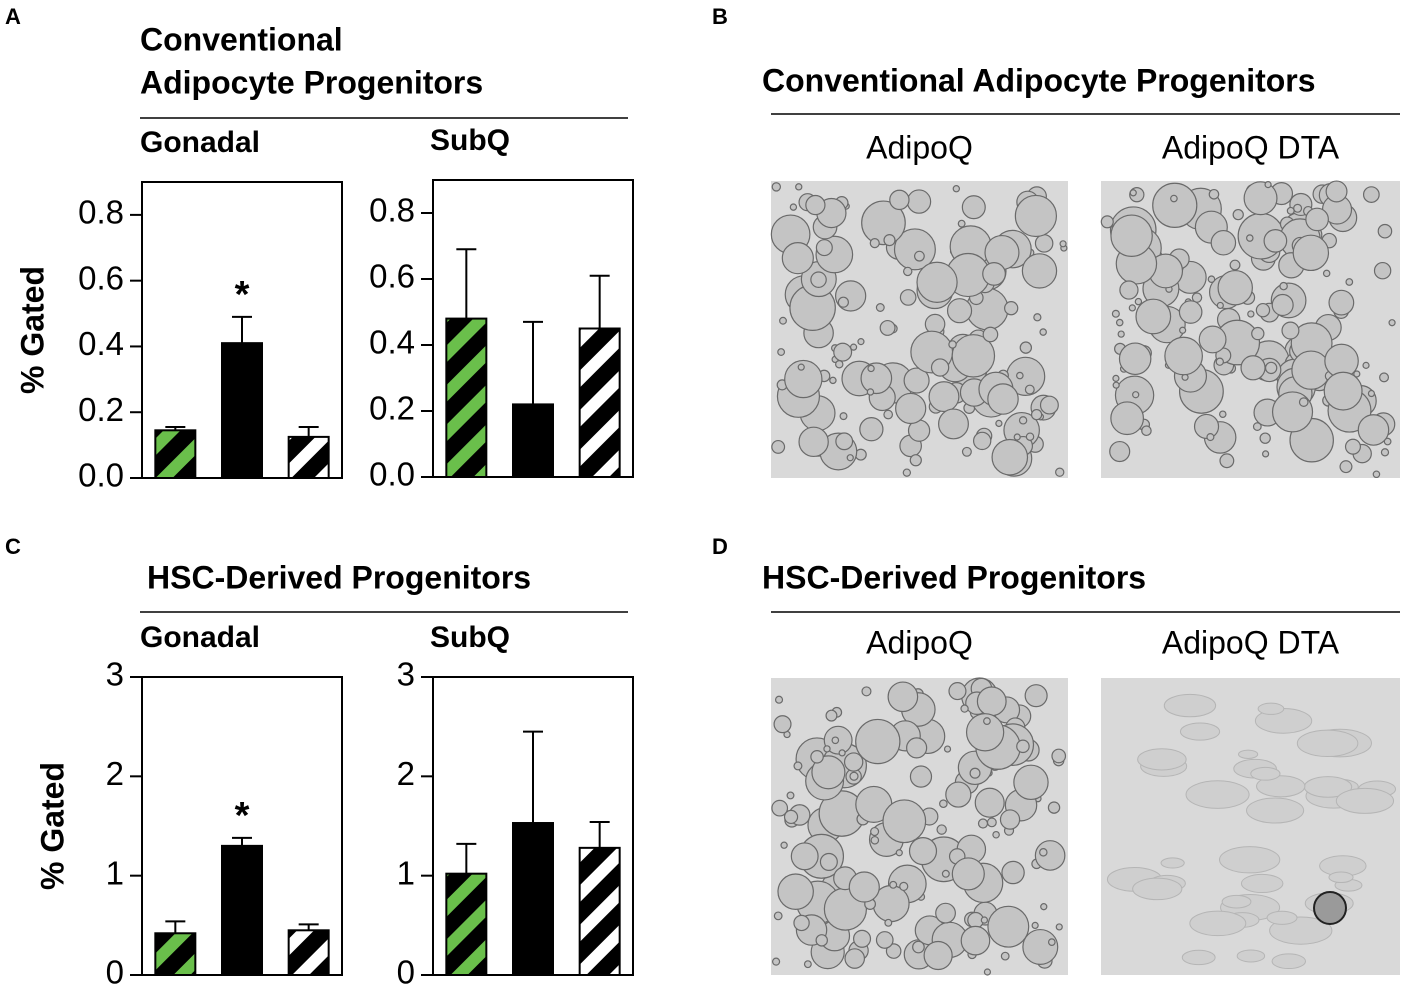 The width and height of the screenshot is (1405, 988). What do you see at coordinates (1251, 642) in the screenshot?
I see `image-label: AdipoQ DTA` at bounding box center [1251, 642].